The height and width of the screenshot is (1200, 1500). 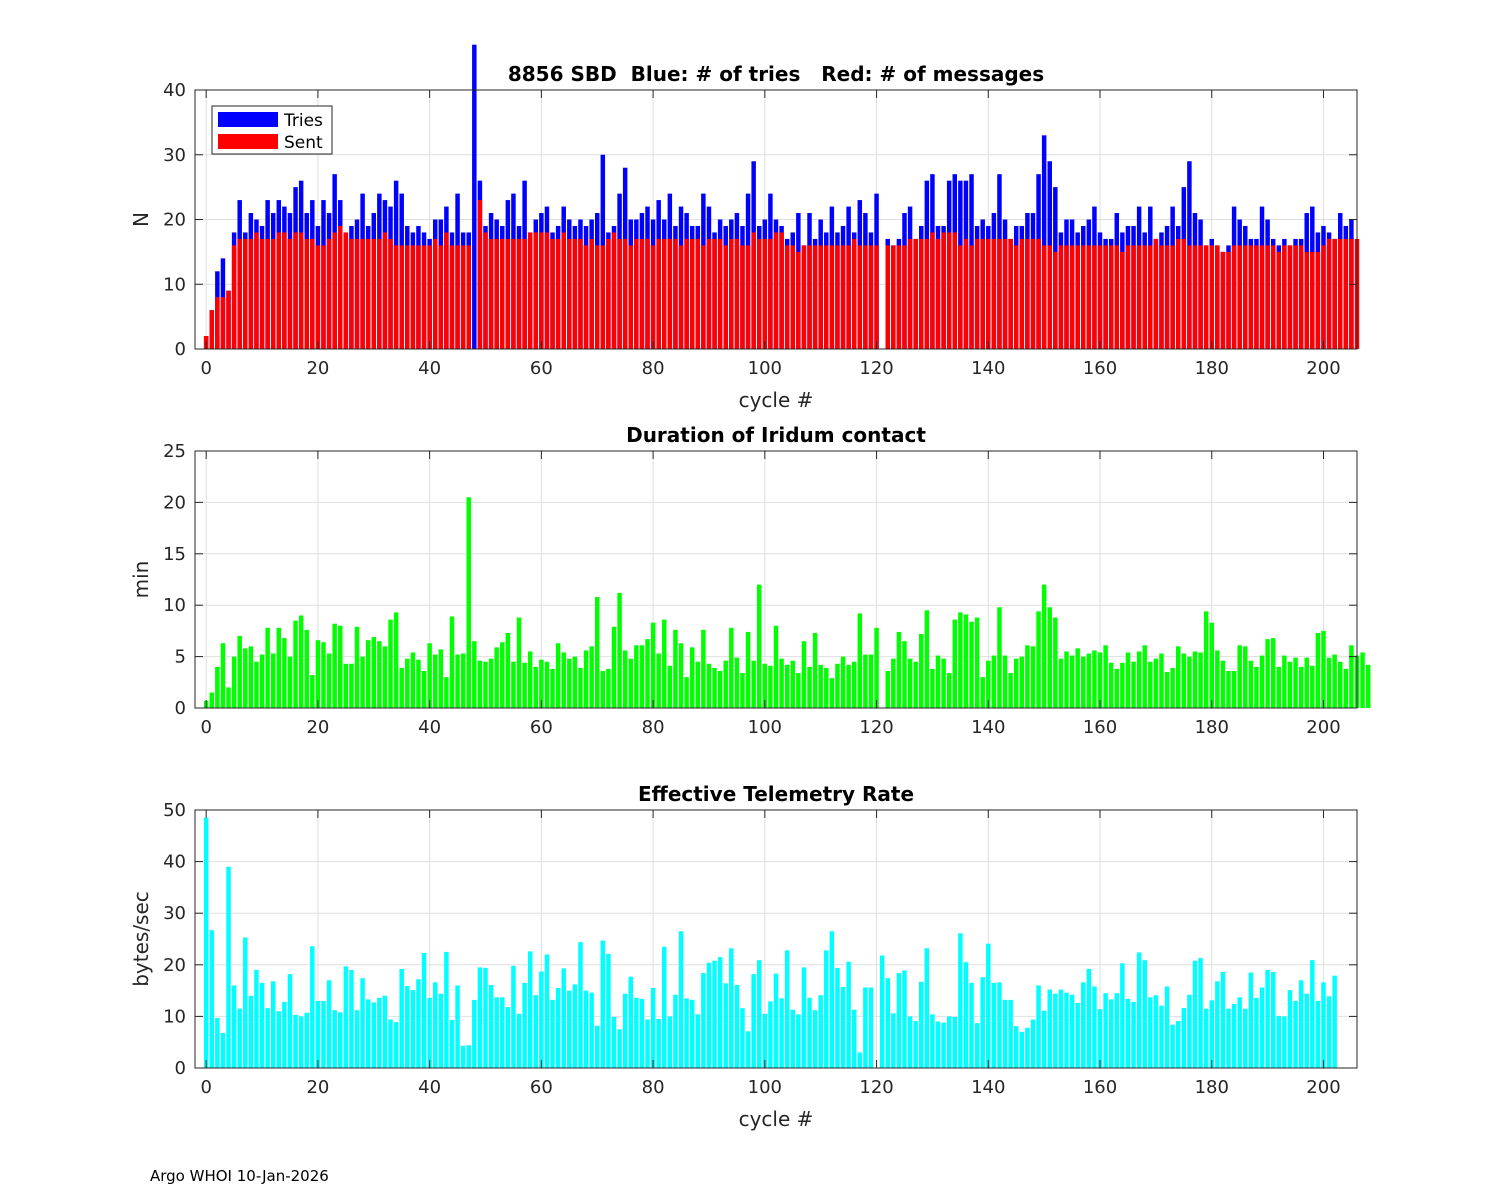 What do you see at coordinates (1212, 727) in the screenshot?
I see `x-tick-label: 180` at bounding box center [1212, 727].